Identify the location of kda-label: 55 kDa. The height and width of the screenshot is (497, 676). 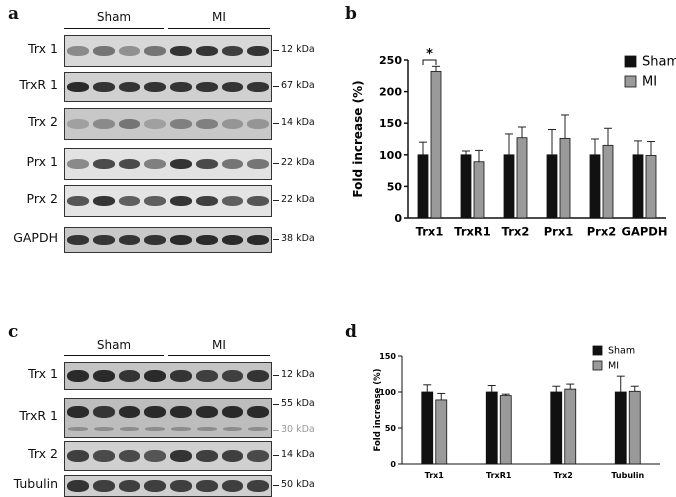
(298, 403).